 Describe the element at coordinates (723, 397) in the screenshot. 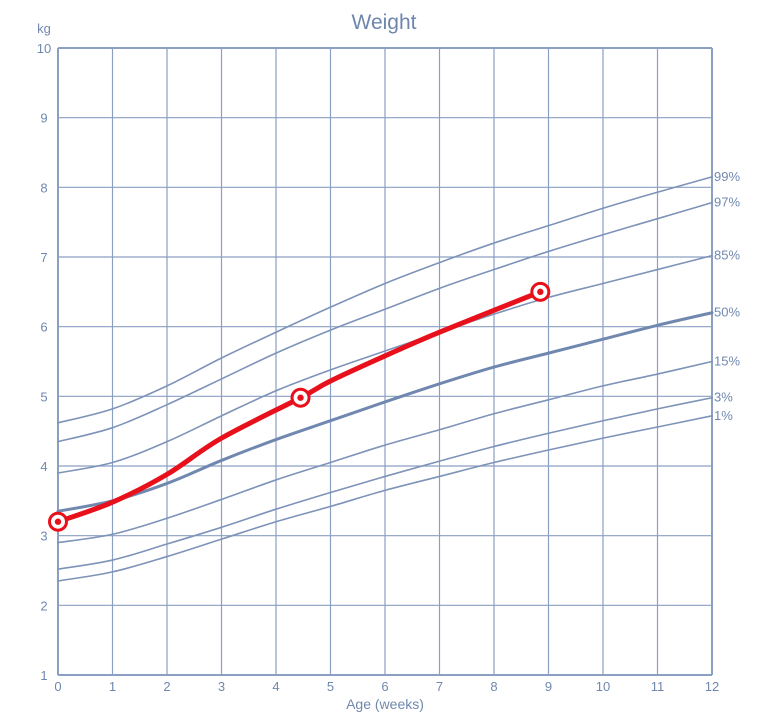

I see `percentile-label: 3%` at that location.